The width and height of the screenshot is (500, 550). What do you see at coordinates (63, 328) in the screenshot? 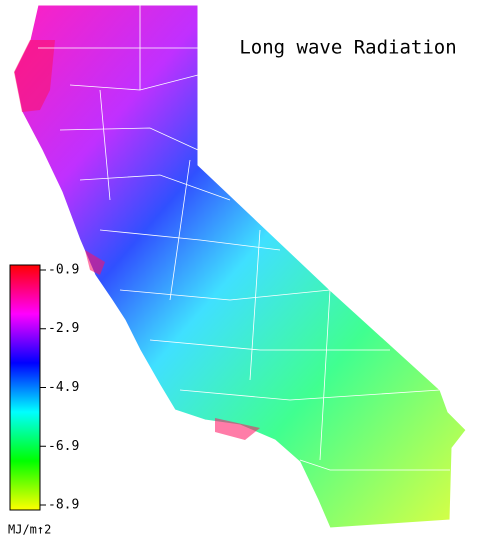
I see `colorbar-tick-label: -2.9` at bounding box center [63, 328].